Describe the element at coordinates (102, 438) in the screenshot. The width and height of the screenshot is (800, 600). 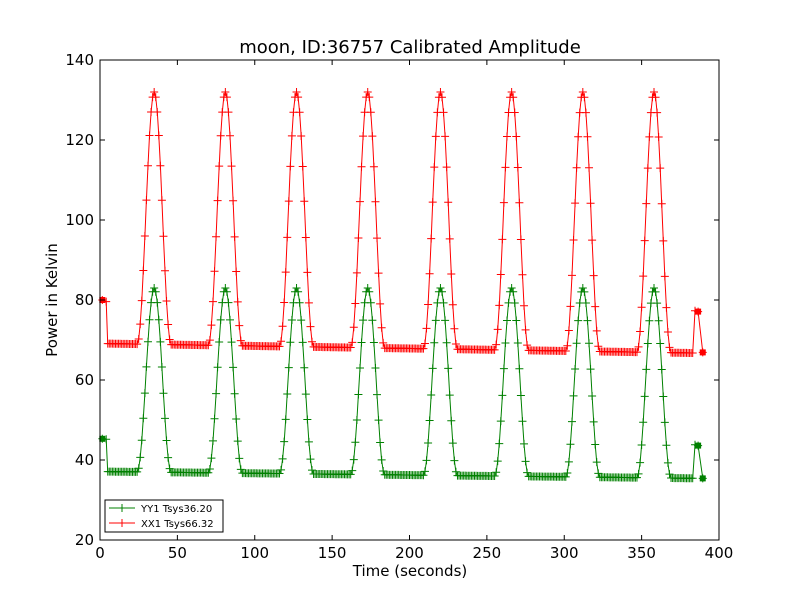
I see `data-point-square` at that location.